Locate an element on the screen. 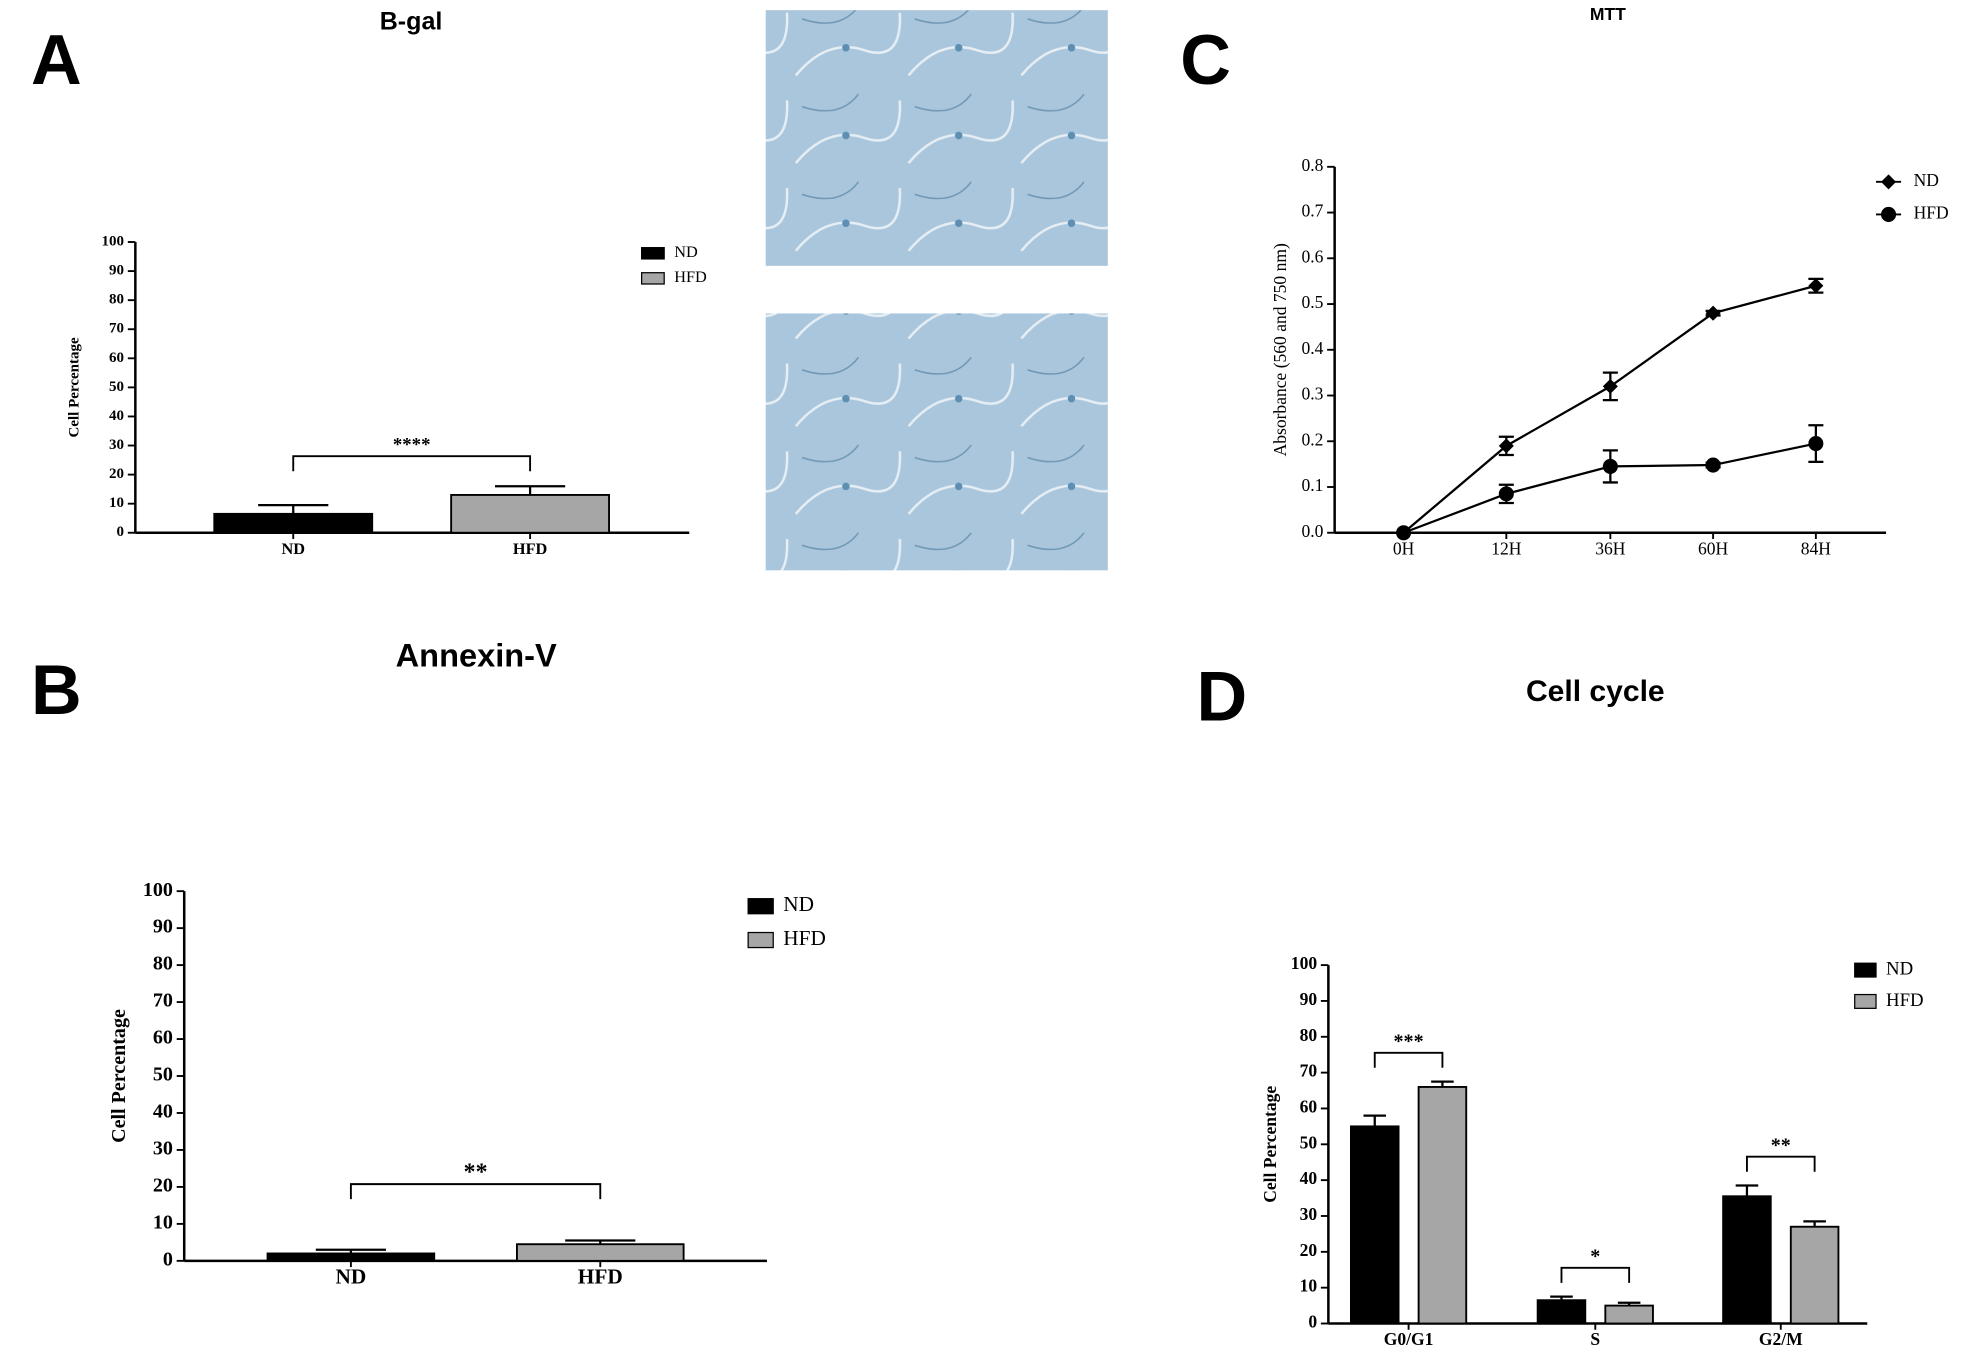  y-tick-label: 0.5 is located at coordinates (1312, 302).